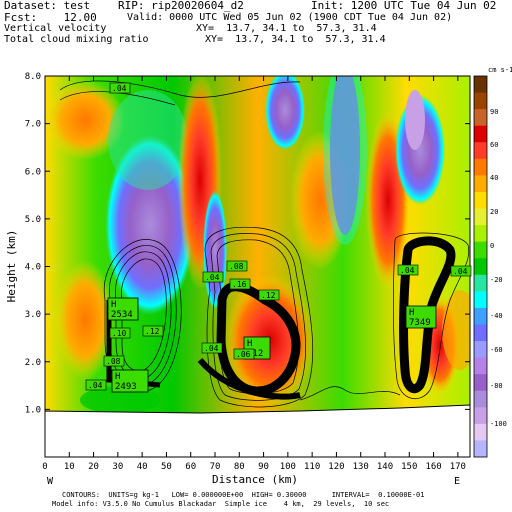 The width and height of the screenshot is (512, 512). Describe the element at coordinates (117, 467) in the screenshot. I see `x-tick-label: 30` at that location.